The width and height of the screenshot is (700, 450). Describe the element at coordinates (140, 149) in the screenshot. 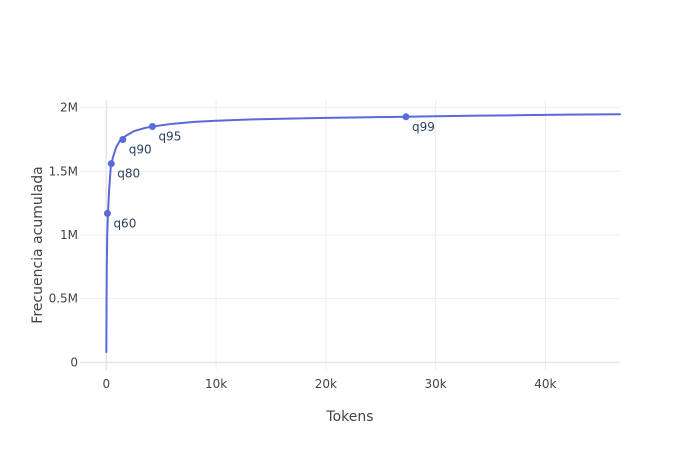

I see `marker-label-q90: q90` at that location.